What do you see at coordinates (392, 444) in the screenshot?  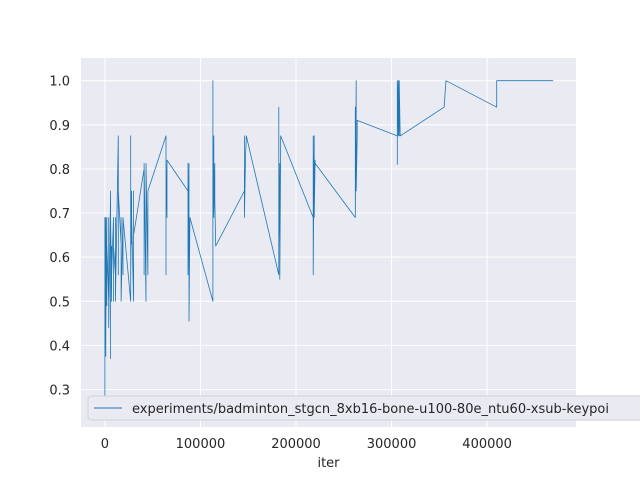 I see `x-tick-label: 300000` at bounding box center [392, 444].